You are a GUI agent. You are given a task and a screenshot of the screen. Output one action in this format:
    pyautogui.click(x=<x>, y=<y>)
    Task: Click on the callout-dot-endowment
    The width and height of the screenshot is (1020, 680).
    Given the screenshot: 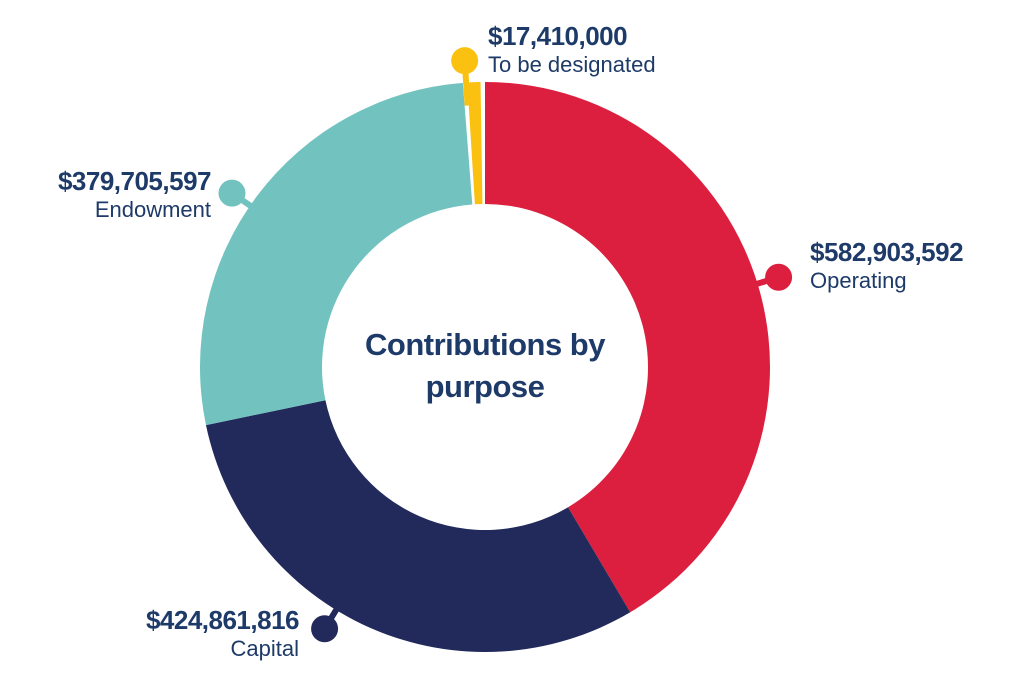 What is the action you would take?
    pyautogui.click(x=232, y=193)
    